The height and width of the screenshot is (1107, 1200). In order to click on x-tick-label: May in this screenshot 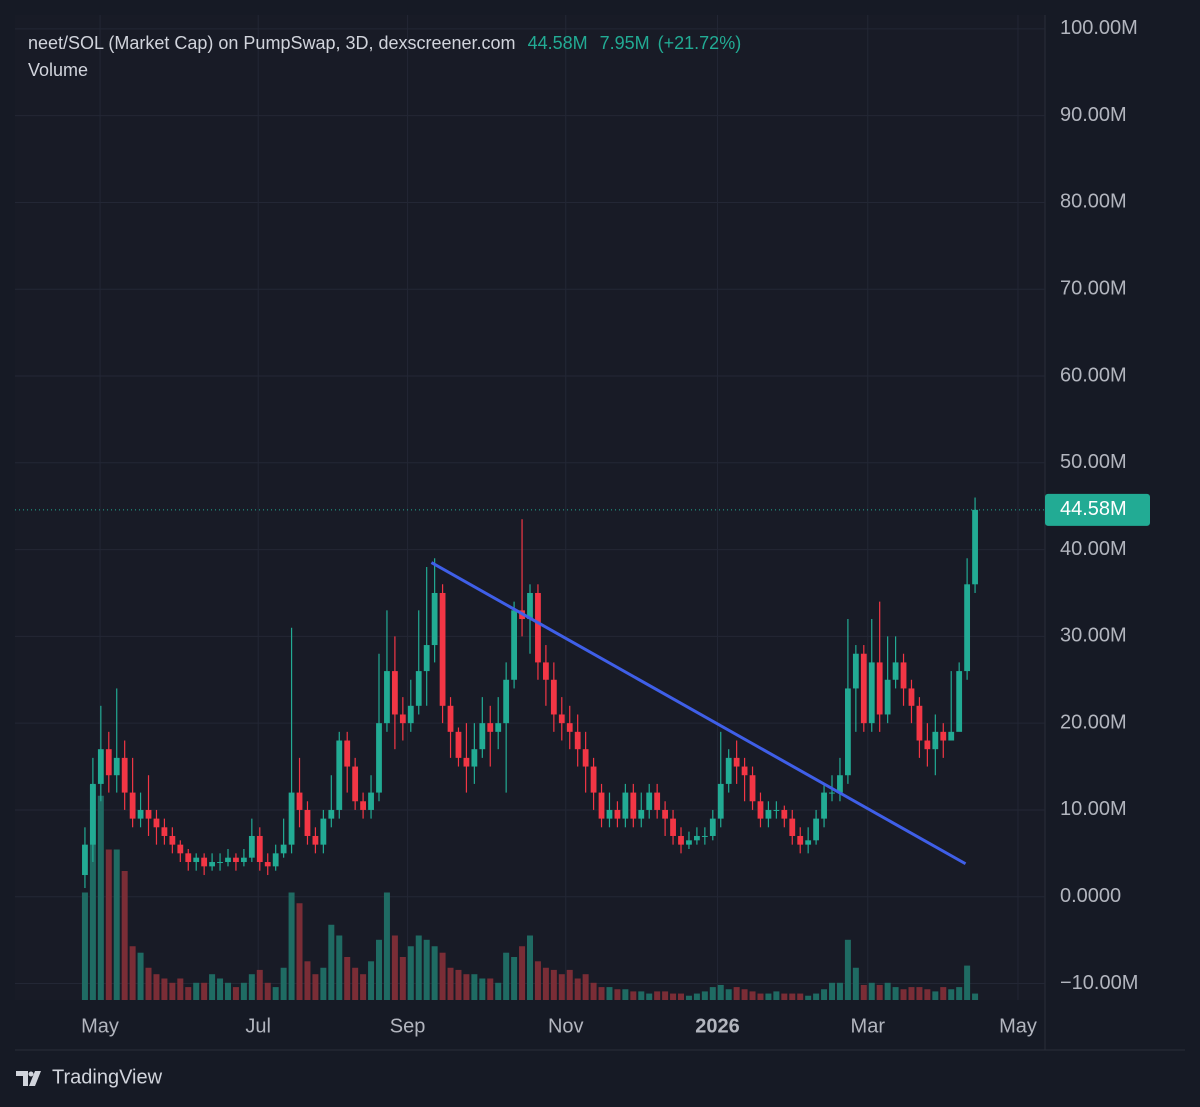, I will do `click(1018, 1026)`.